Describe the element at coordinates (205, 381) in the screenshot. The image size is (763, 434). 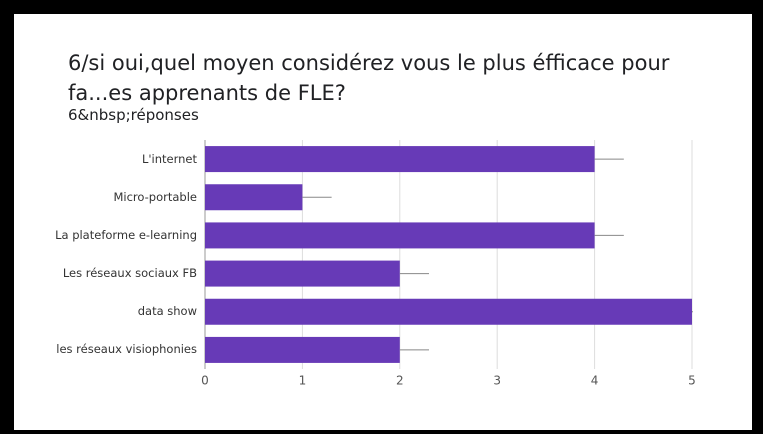
I see `x-tick-label: 0` at that location.